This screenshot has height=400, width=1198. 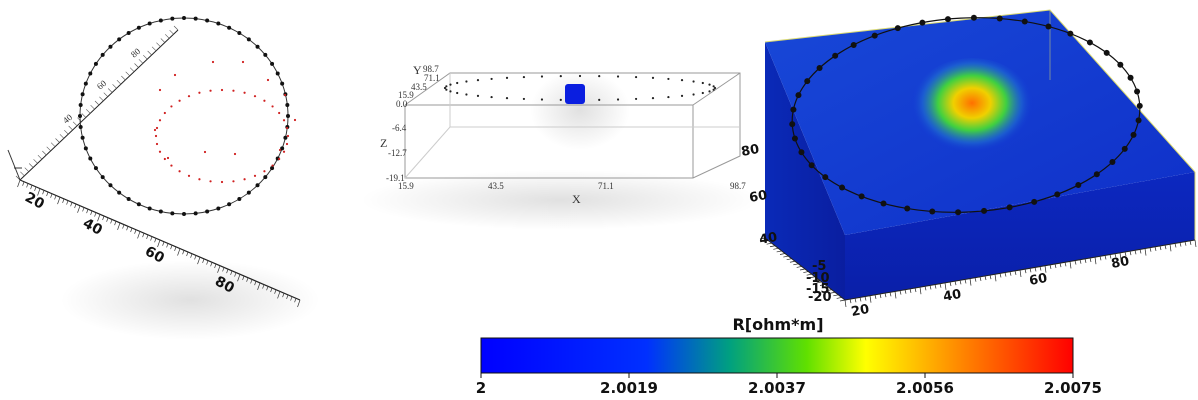 I want to click on middle-electrodes, so click(x=580, y=88).